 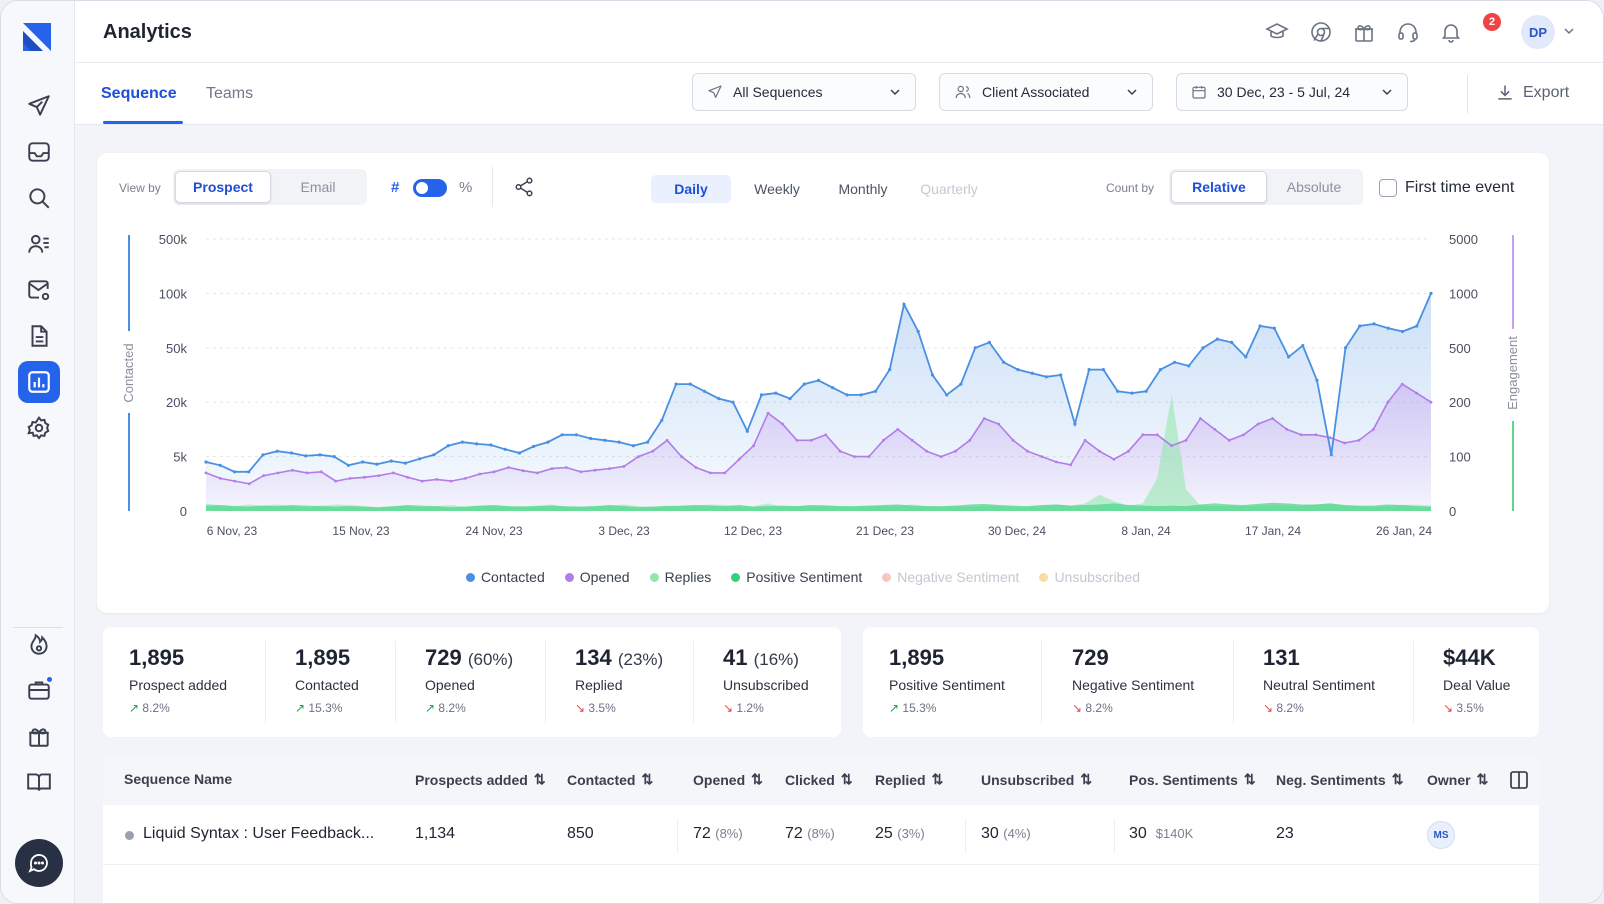 I want to click on sidebar, so click(x=38, y=452).